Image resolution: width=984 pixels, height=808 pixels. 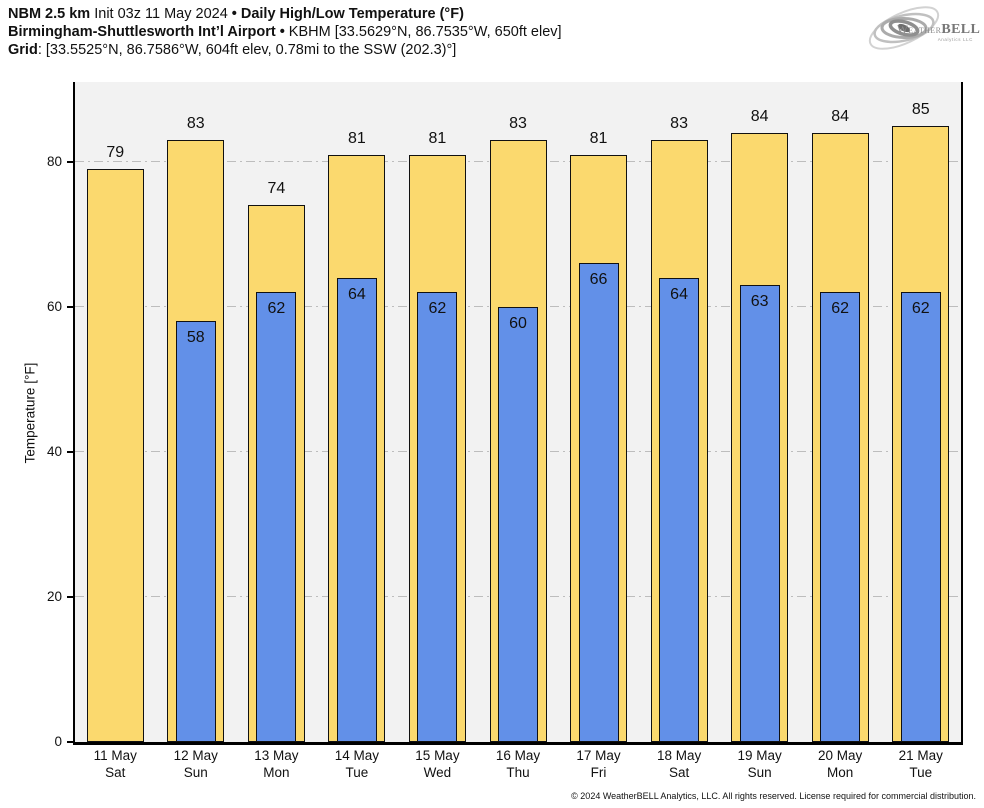 I want to click on x-label-date: 14 May, so click(x=357, y=755).